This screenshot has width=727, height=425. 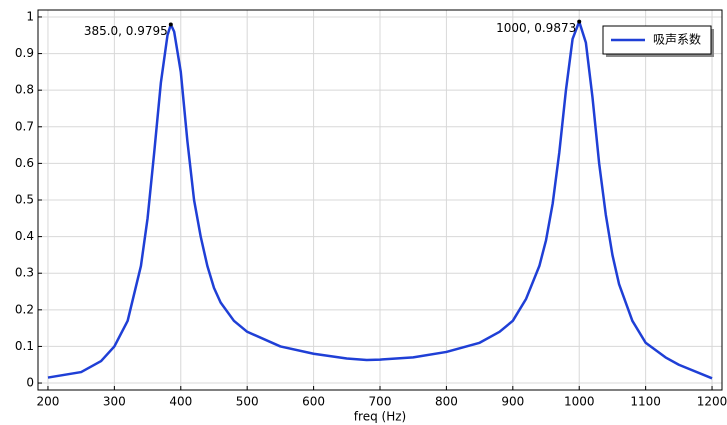 What do you see at coordinates (645, 402) in the screenshot?
I see `x-tick-label: 1100` at bounding box center [645, 402].